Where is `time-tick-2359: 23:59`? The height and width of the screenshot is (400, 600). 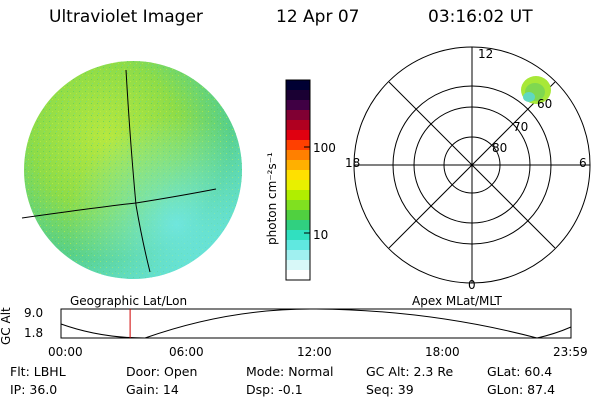
time-tick-2359: 23:59 is located at coordinates (570, 352).